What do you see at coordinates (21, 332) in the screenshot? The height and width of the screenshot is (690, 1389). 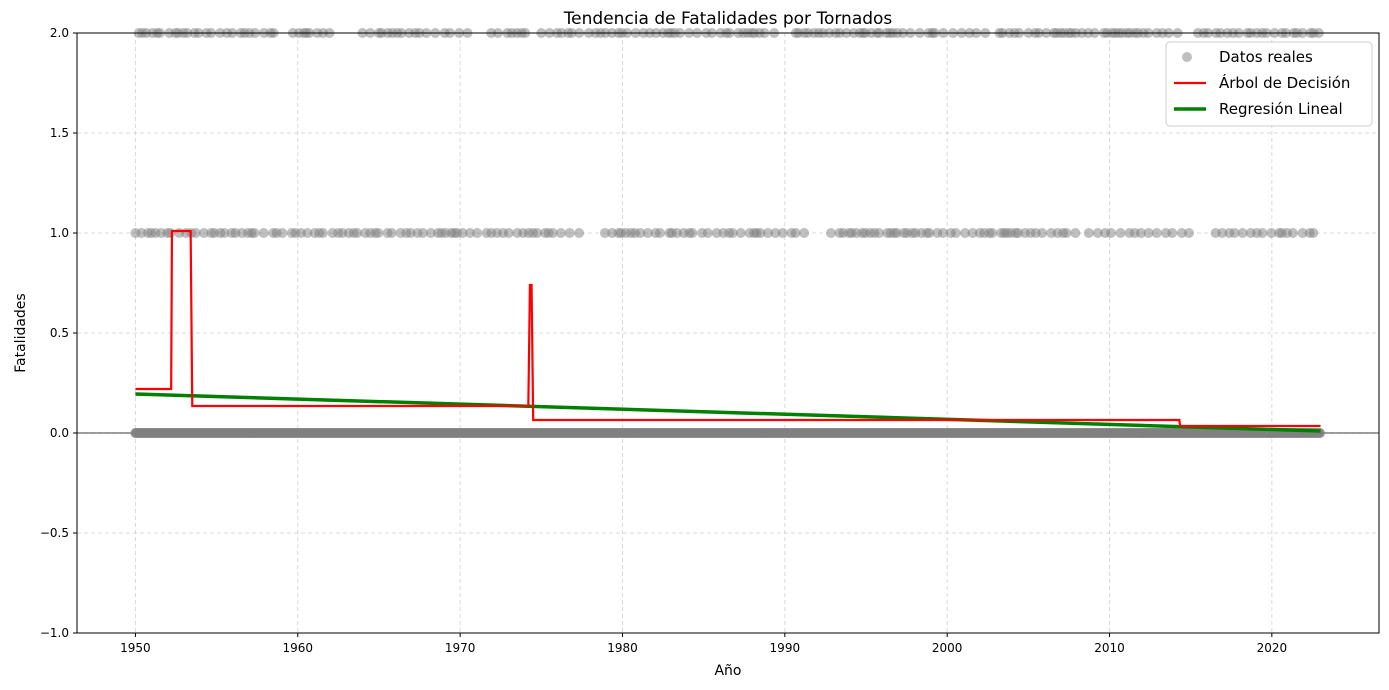 I see `y-axis-label: Fatalidades` at bounding box center [21, 332].